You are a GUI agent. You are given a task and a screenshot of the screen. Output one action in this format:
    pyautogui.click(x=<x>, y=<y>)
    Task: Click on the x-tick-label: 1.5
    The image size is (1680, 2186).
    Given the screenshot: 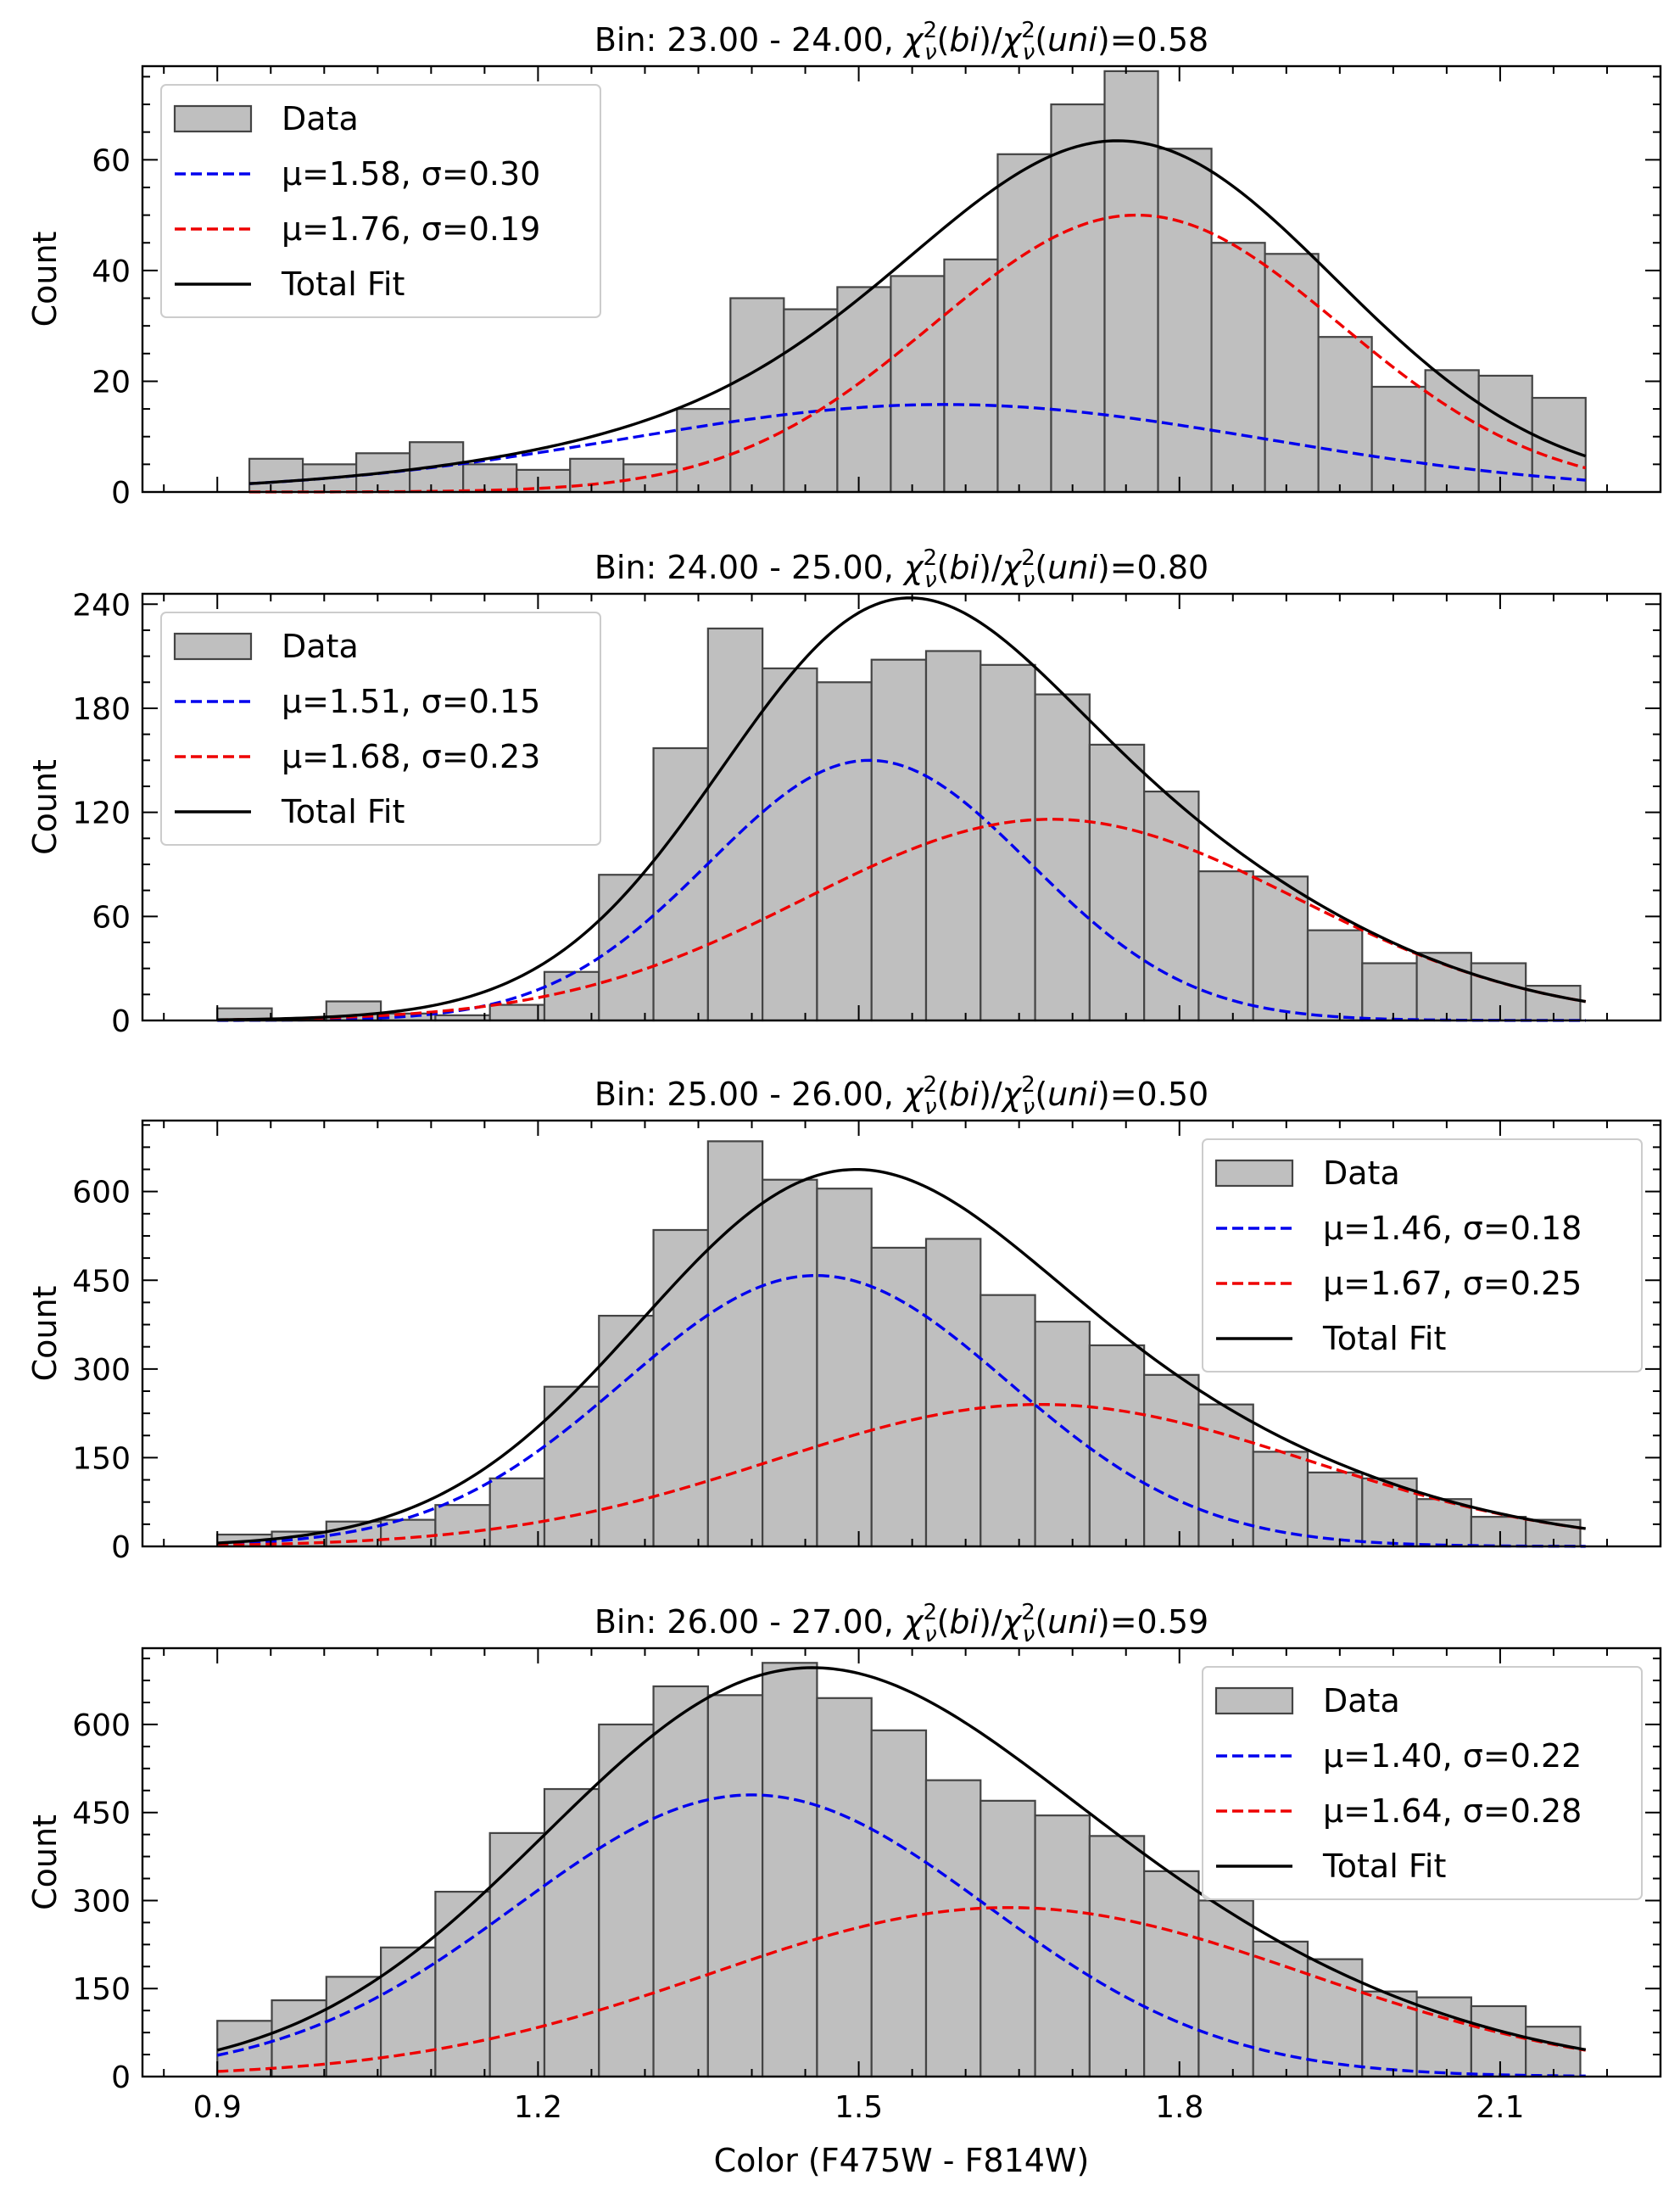 What is the action you would take?
    pyautogui.click(x=858, y=2107)
    